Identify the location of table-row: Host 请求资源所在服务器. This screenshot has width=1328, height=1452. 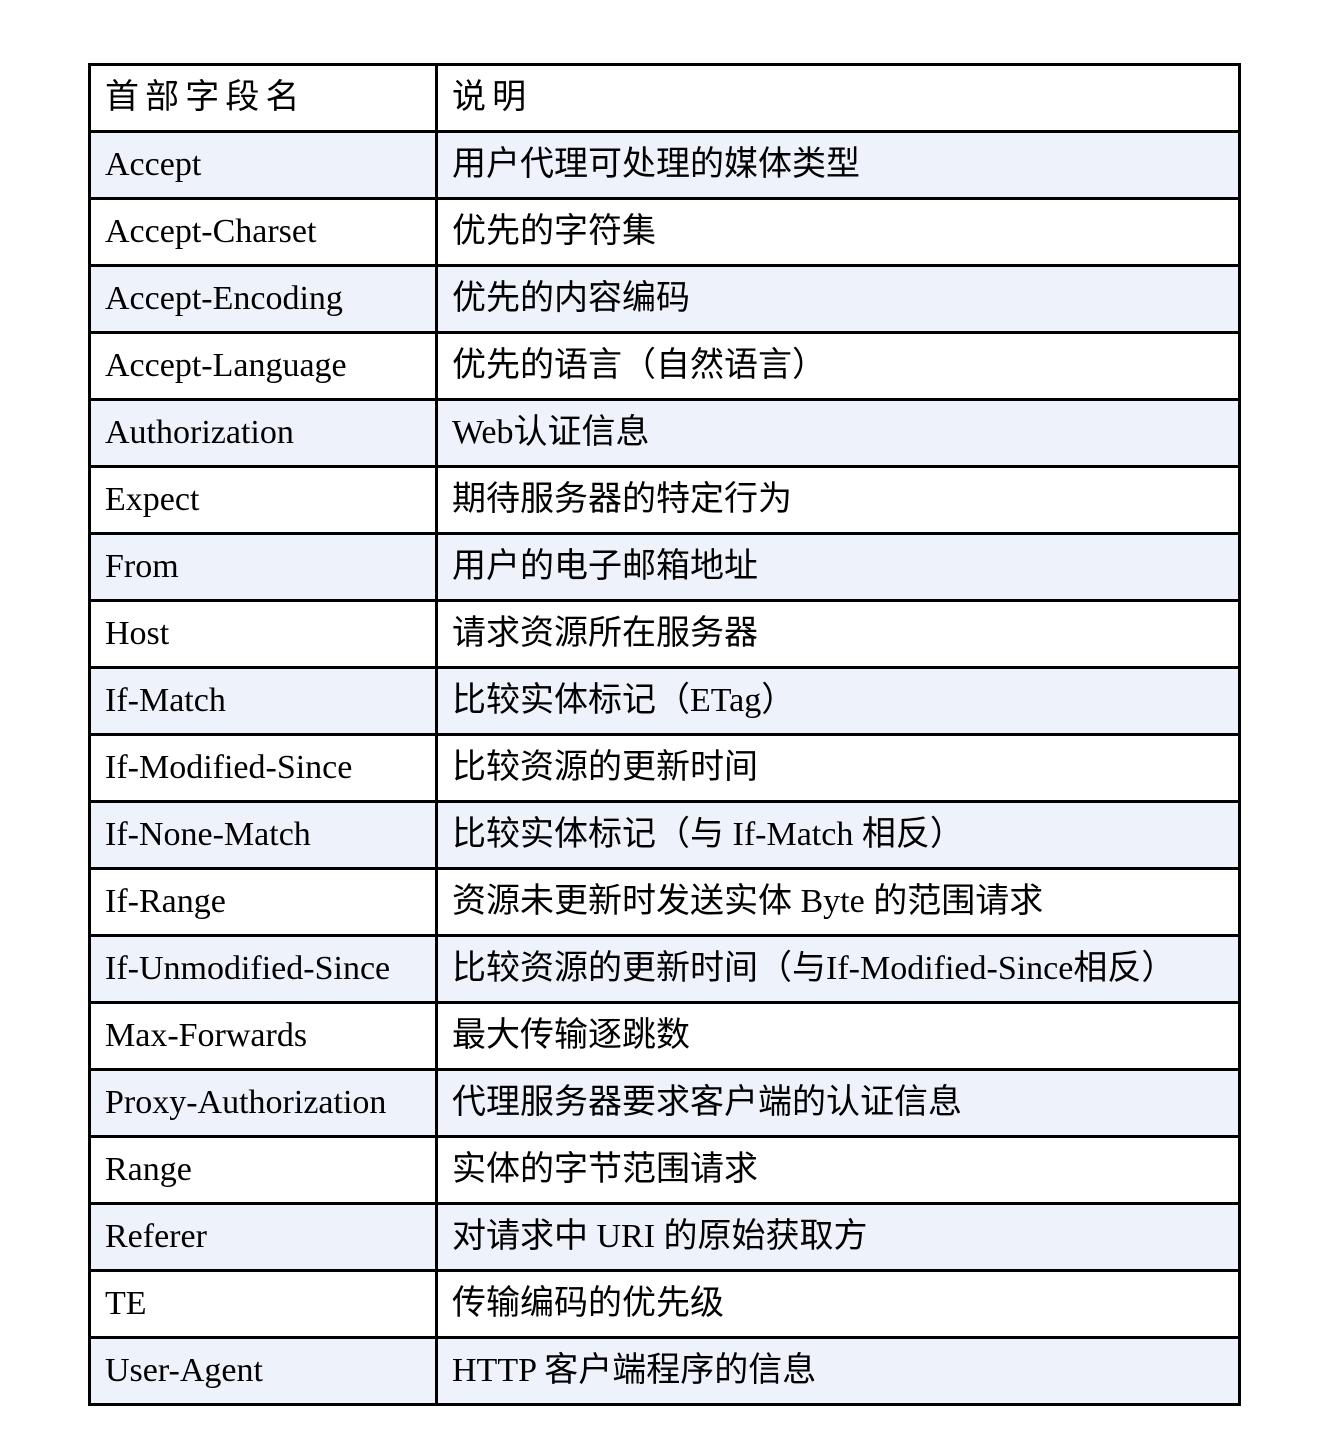
(664, 634).